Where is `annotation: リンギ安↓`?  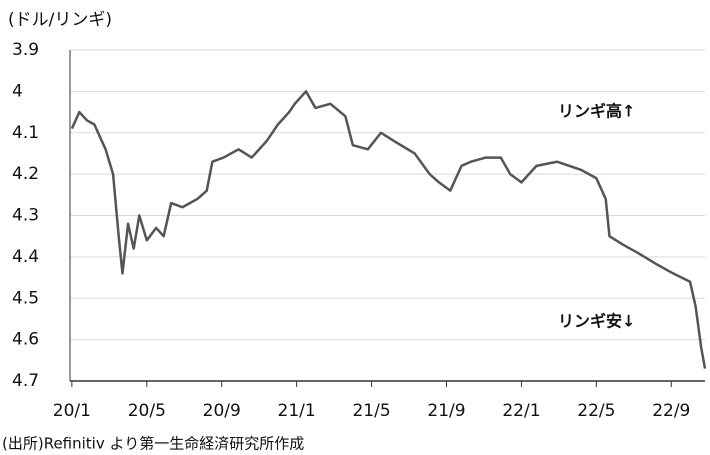 annotation: リンギ安↓ is located at coordinates (596, 321).